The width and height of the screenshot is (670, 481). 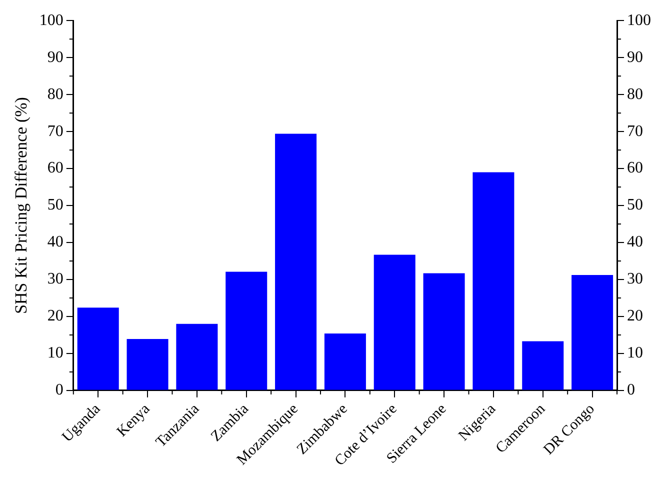 What do you see at coordinates (635, 353) in the screenshot?
I see `y2-tick-label: 10` at bounding box center [635, 353].